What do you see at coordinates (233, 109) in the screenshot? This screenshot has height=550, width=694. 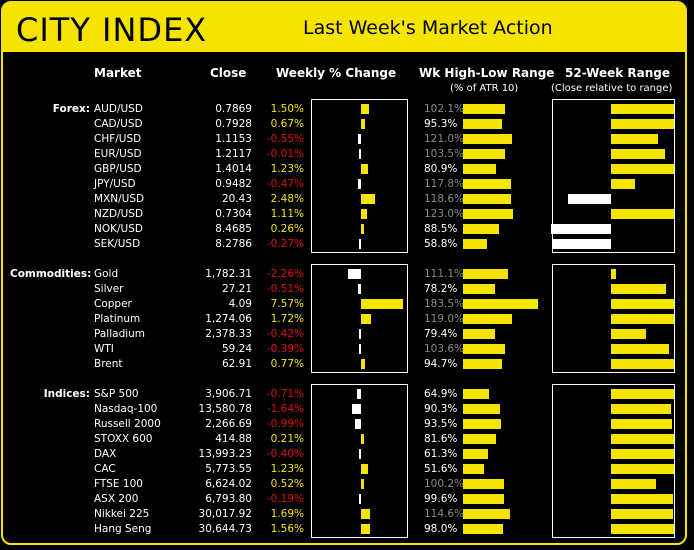 I see `close-value: 0.7869` at bounding box center [233, 109].